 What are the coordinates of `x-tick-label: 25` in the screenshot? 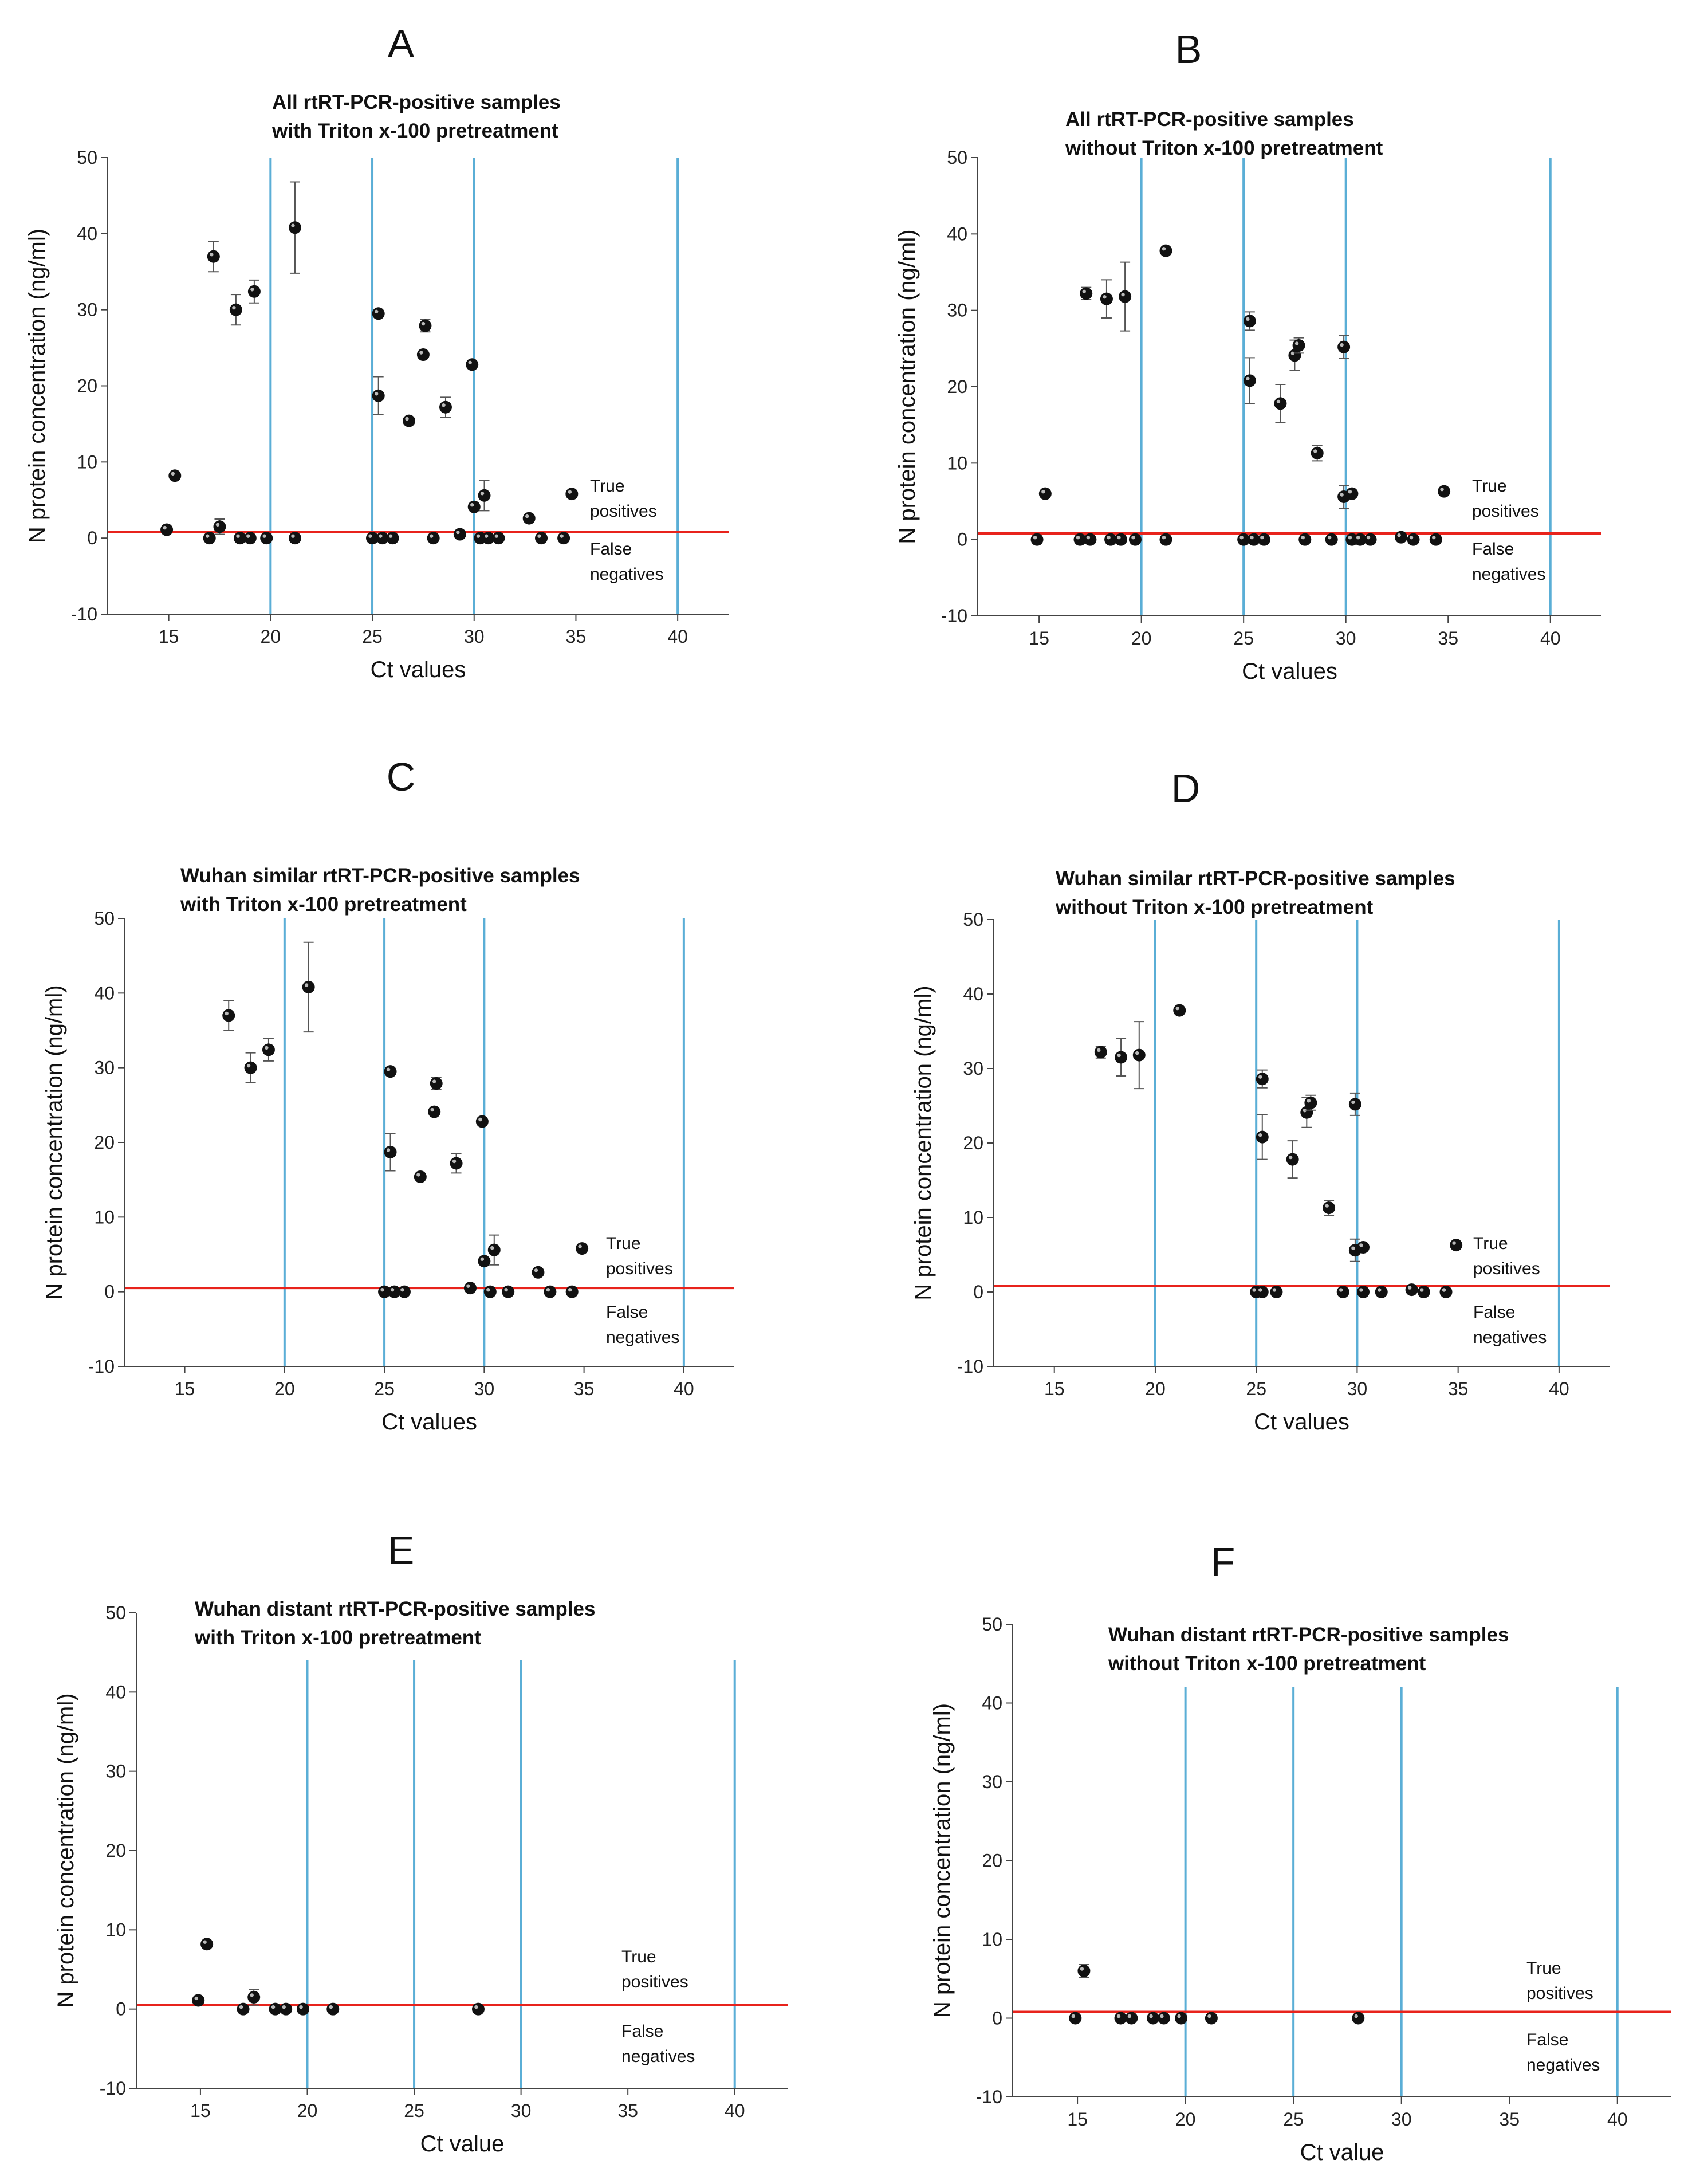 It's located at (372, 637).